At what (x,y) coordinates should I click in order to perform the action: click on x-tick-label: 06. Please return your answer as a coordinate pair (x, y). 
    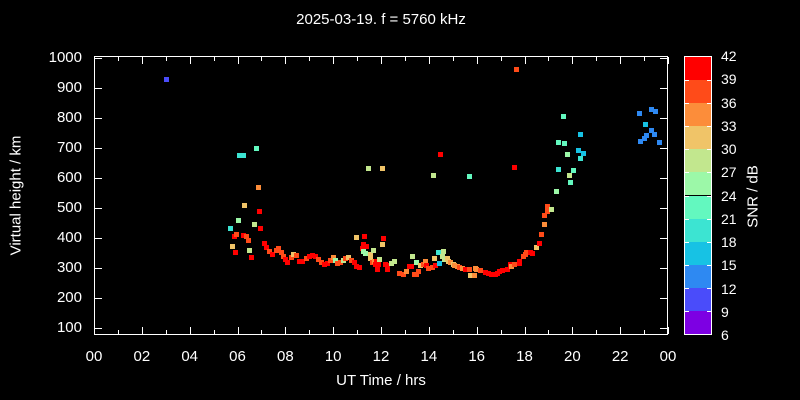
    Looking at the image, I should click on (237, 356).